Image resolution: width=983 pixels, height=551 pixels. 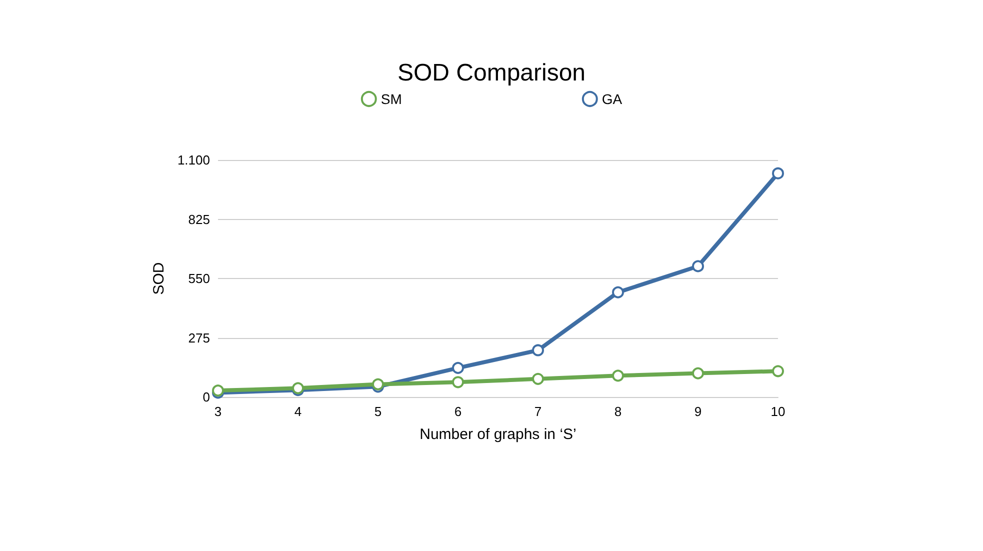 What do you see at coordinates (391, 99) in the screenshot?
I see `legend-label: SM` at bounding box center [391, 99].